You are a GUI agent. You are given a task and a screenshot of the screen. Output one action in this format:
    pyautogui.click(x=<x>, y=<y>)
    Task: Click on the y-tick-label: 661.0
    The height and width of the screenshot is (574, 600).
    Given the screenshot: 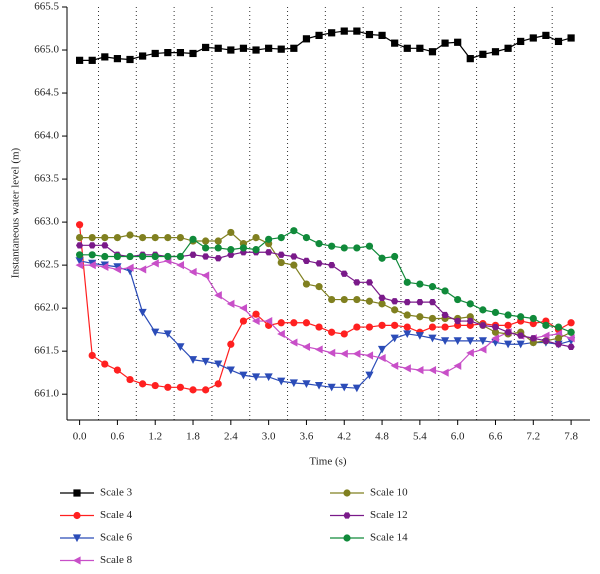 What is the action you would take?
    pyautogui.click(x=46, y=394)
    